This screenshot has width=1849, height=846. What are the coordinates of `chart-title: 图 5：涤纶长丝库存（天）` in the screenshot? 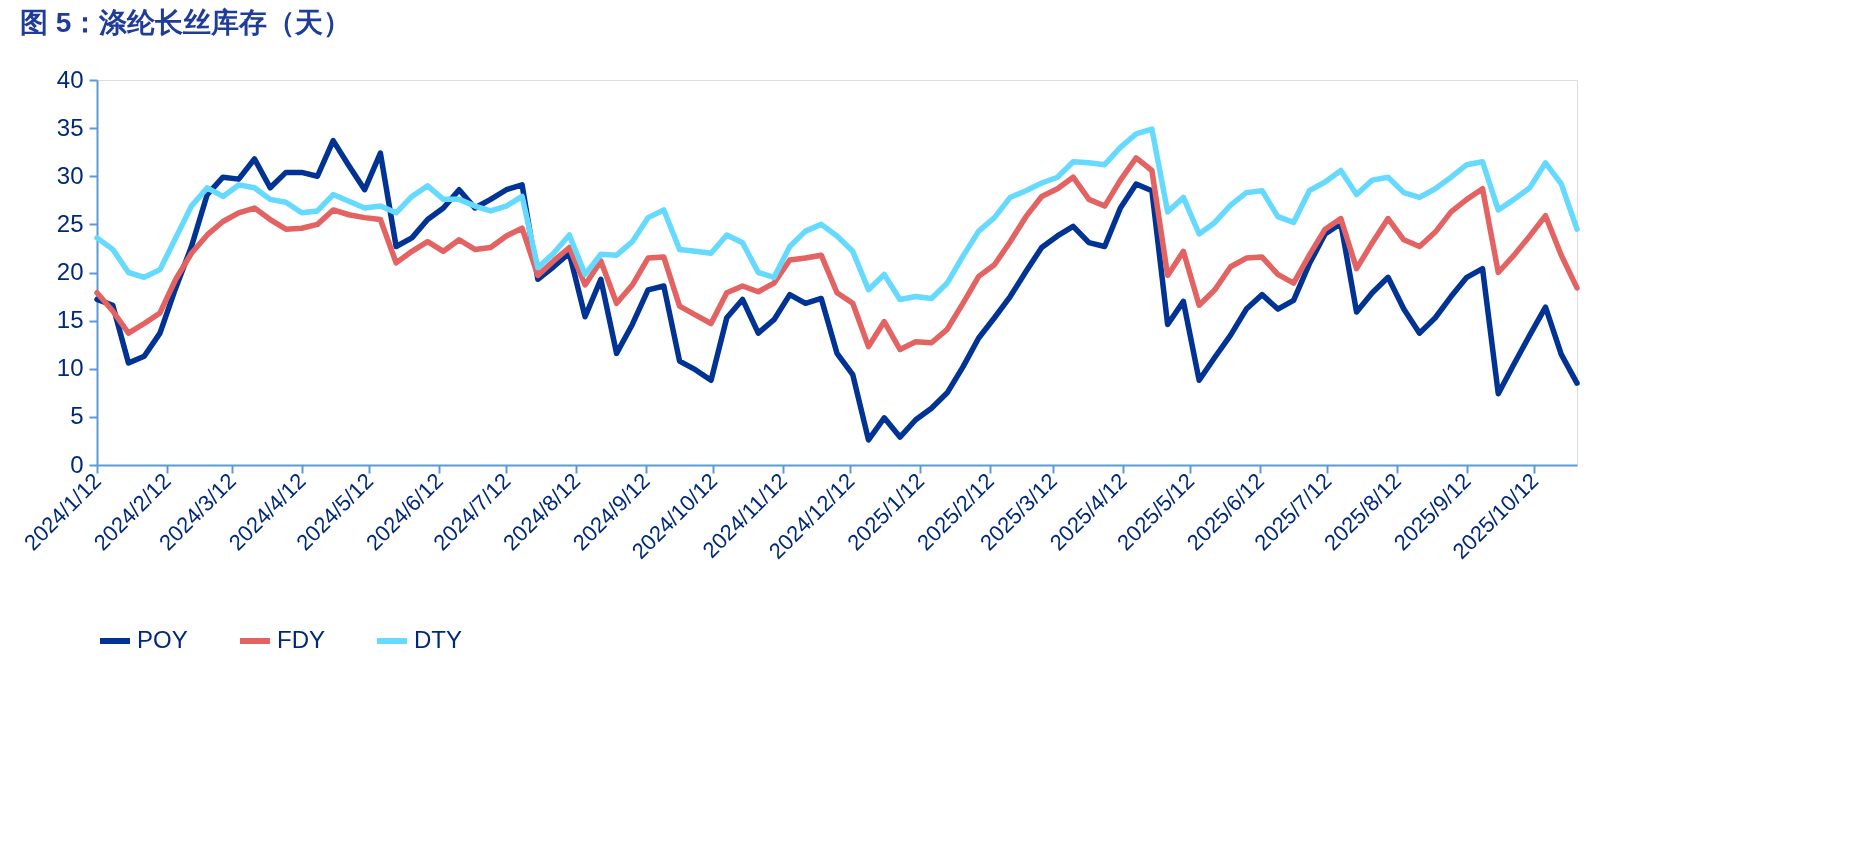 It's located at (186, 22).